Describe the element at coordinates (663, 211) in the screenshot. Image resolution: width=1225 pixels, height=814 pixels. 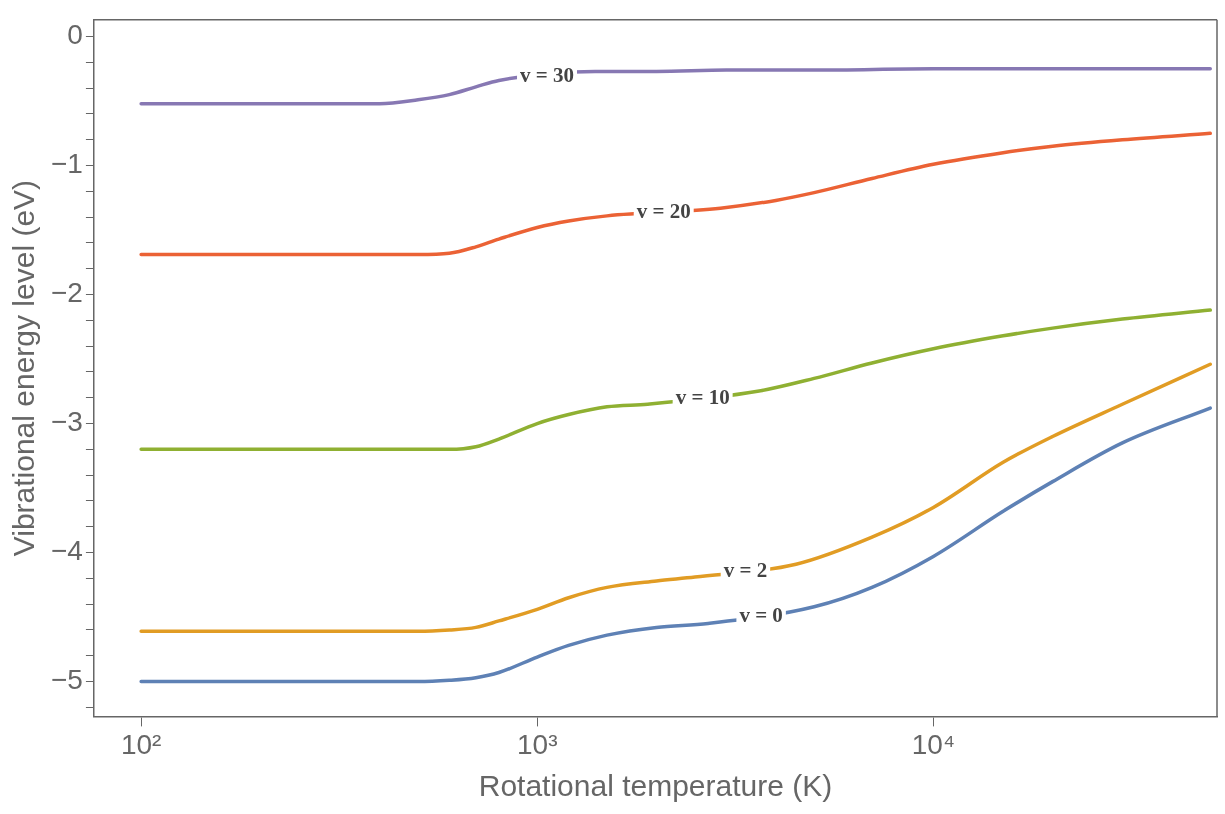
I see `series-label: v = 20` at that location.